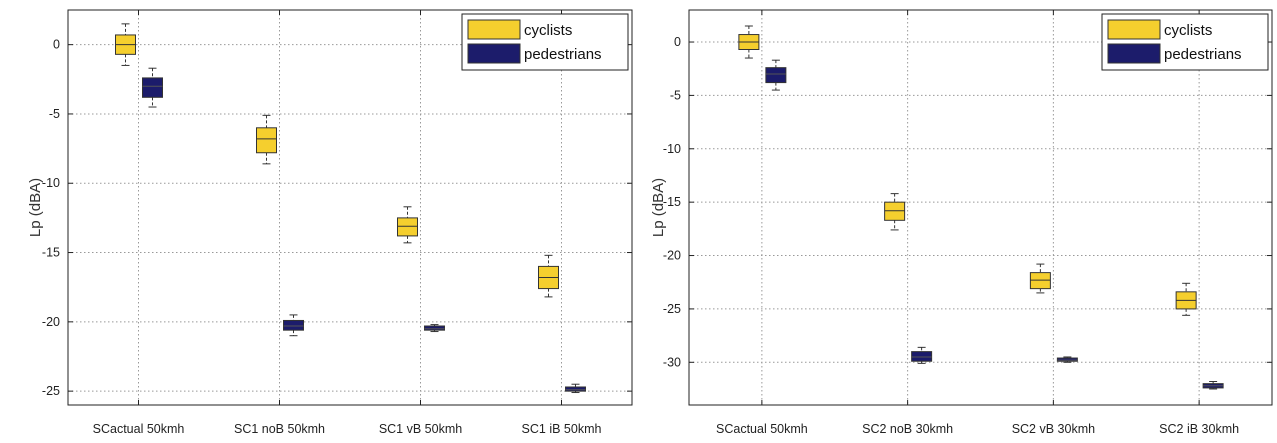 The width and height of the screenshot is (1277, 443). Describe the element at coordinates (279, 429) in the screenshot. I see `x-tick-label: SC1 noB 50kmh` at that location.